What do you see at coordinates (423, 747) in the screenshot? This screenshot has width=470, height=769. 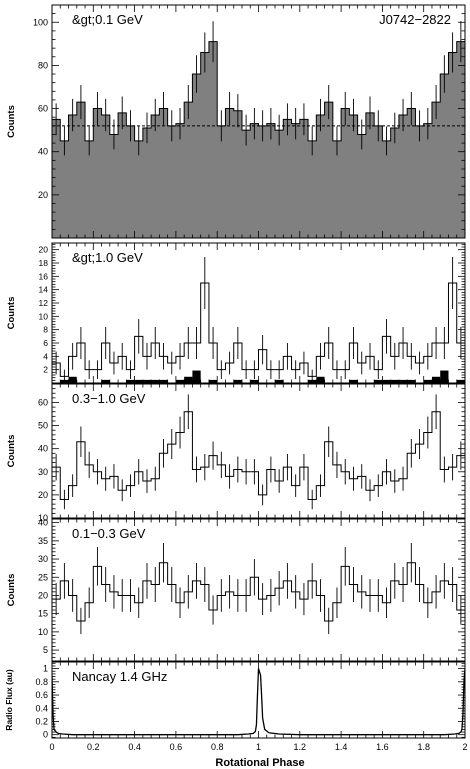 I see `x-tick-label: 1.8` at bounding box center [423, 747].